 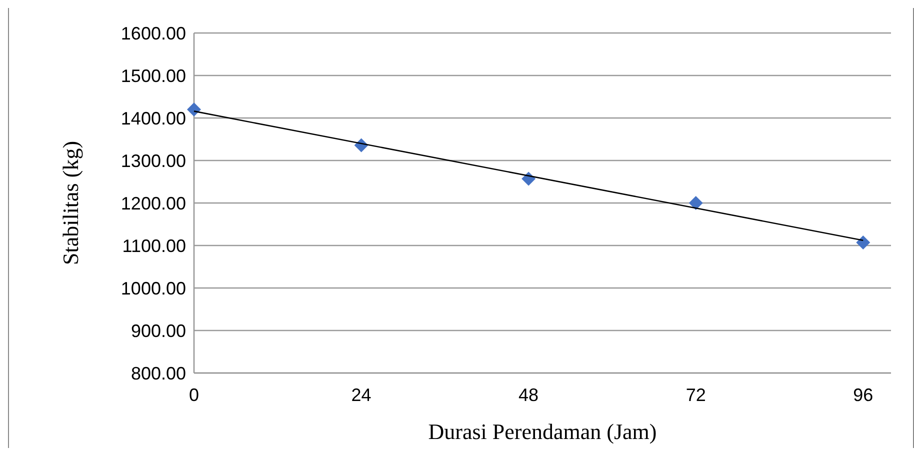 I want to click on y-axis-title: Stabilitas (kg), so click(x=70, y=203).